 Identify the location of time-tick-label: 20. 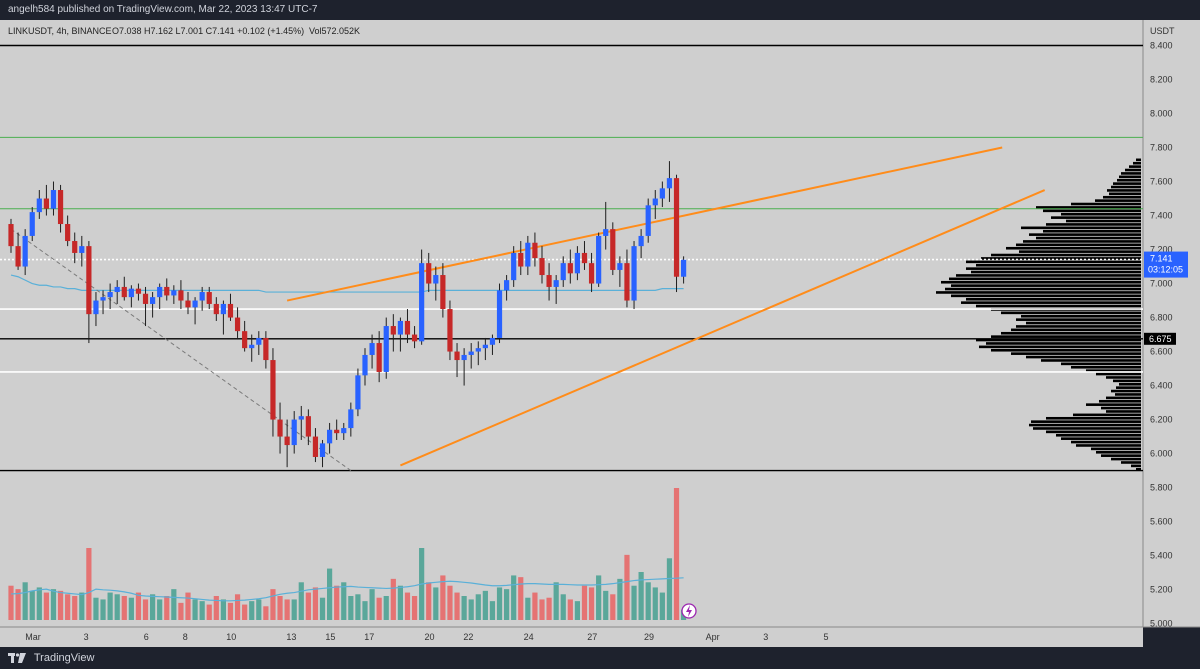
(429, 637).